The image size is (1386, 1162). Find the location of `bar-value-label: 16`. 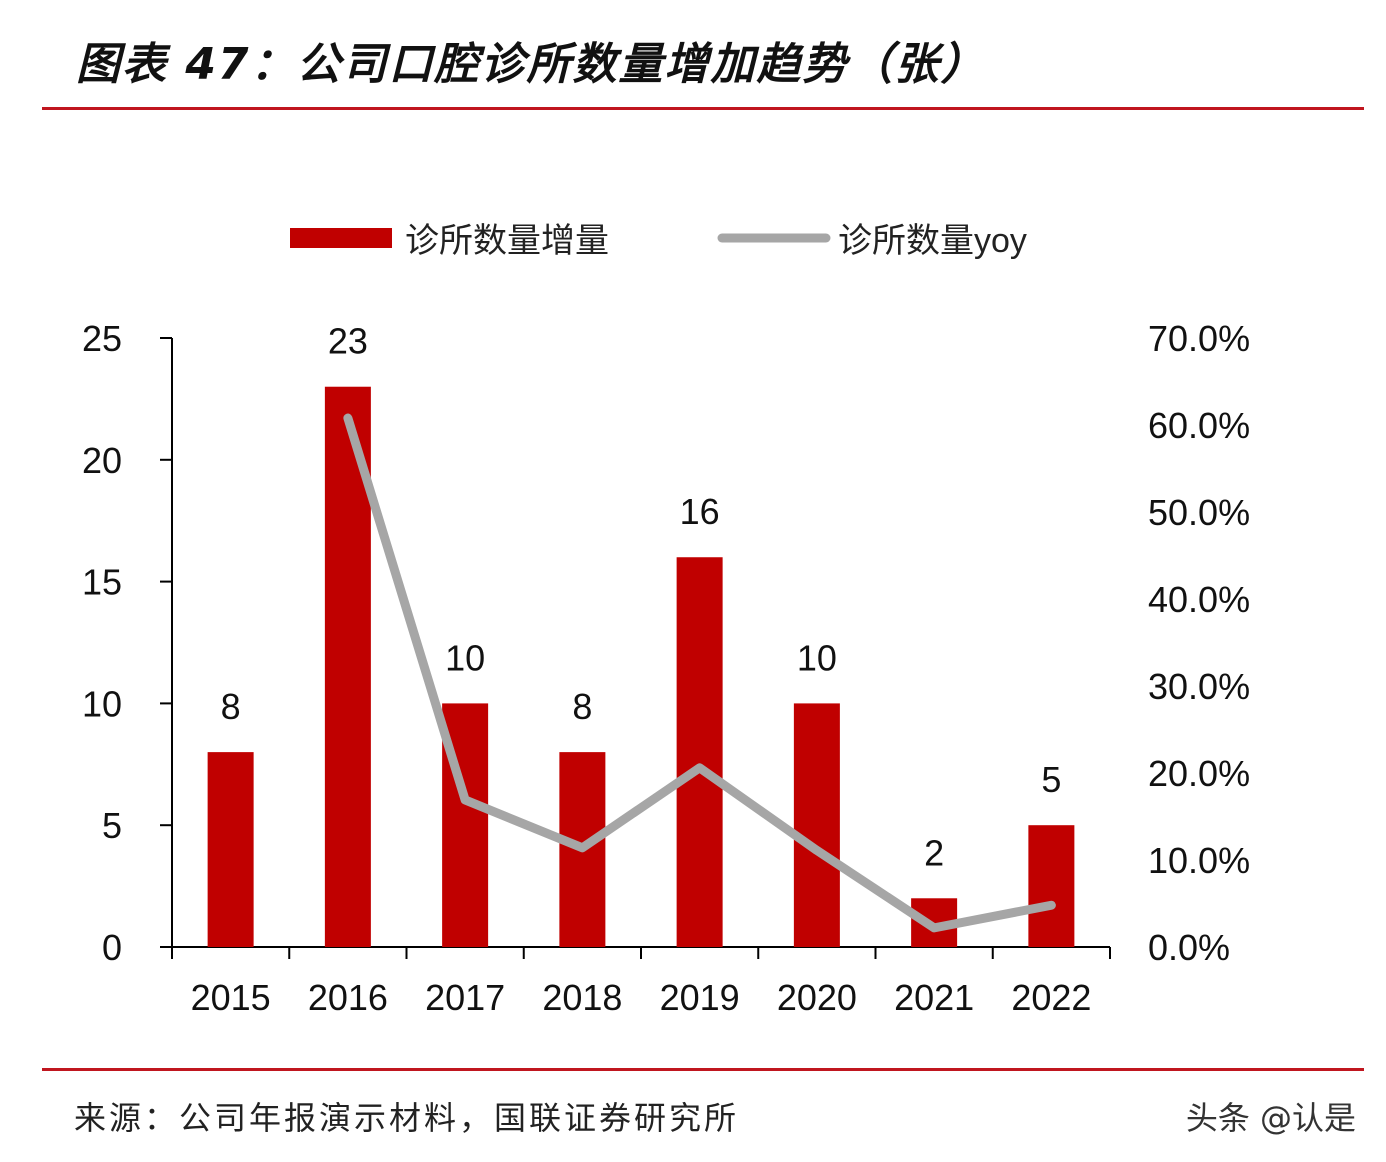

bar-value-label: 16 is located at coordinates (700, 511).